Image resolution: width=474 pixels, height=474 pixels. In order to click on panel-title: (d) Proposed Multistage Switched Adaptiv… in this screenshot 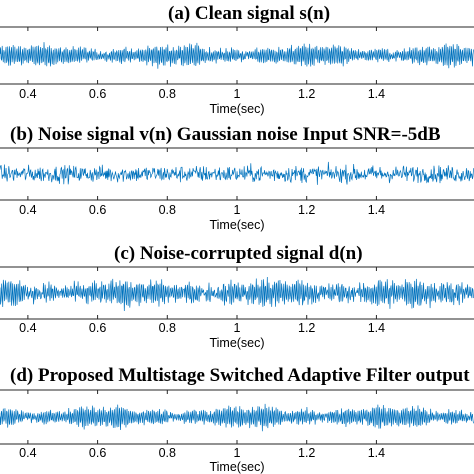, I will do `click(240, 375)`.